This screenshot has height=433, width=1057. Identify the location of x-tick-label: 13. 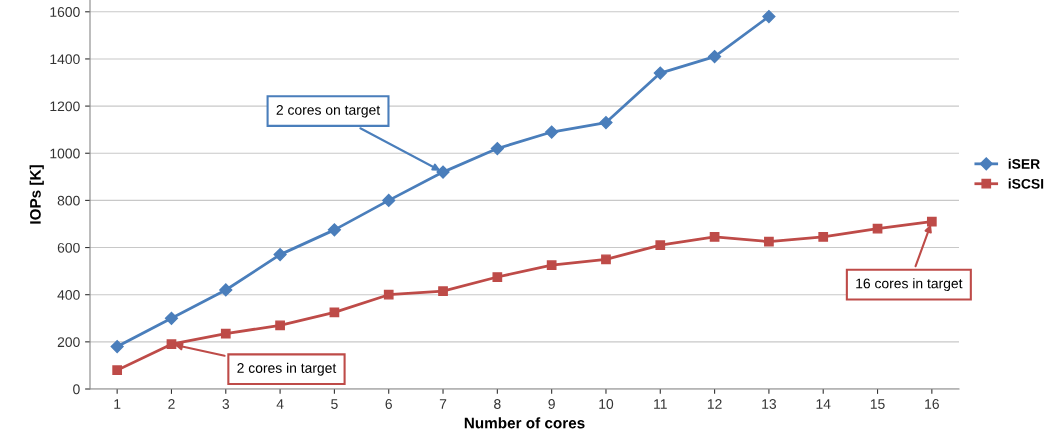
(769, 404).